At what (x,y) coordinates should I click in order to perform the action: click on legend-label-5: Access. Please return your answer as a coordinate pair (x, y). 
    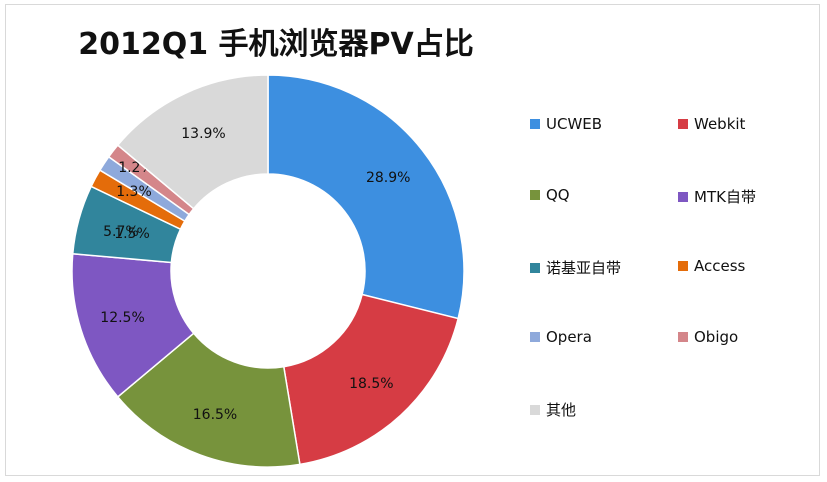
    Looking at the image, I should click on (720, 266).